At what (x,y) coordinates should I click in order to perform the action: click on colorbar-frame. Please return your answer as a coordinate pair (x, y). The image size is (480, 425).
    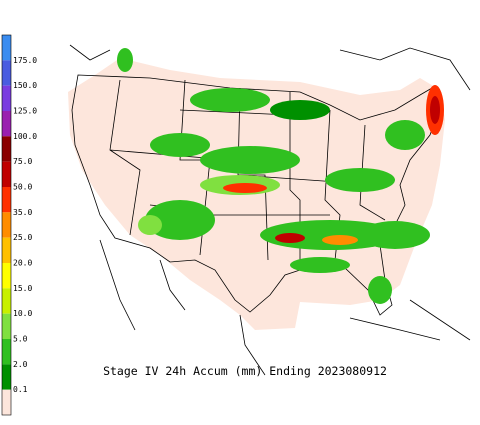
    Looking at the image, I should click on (6, 225).